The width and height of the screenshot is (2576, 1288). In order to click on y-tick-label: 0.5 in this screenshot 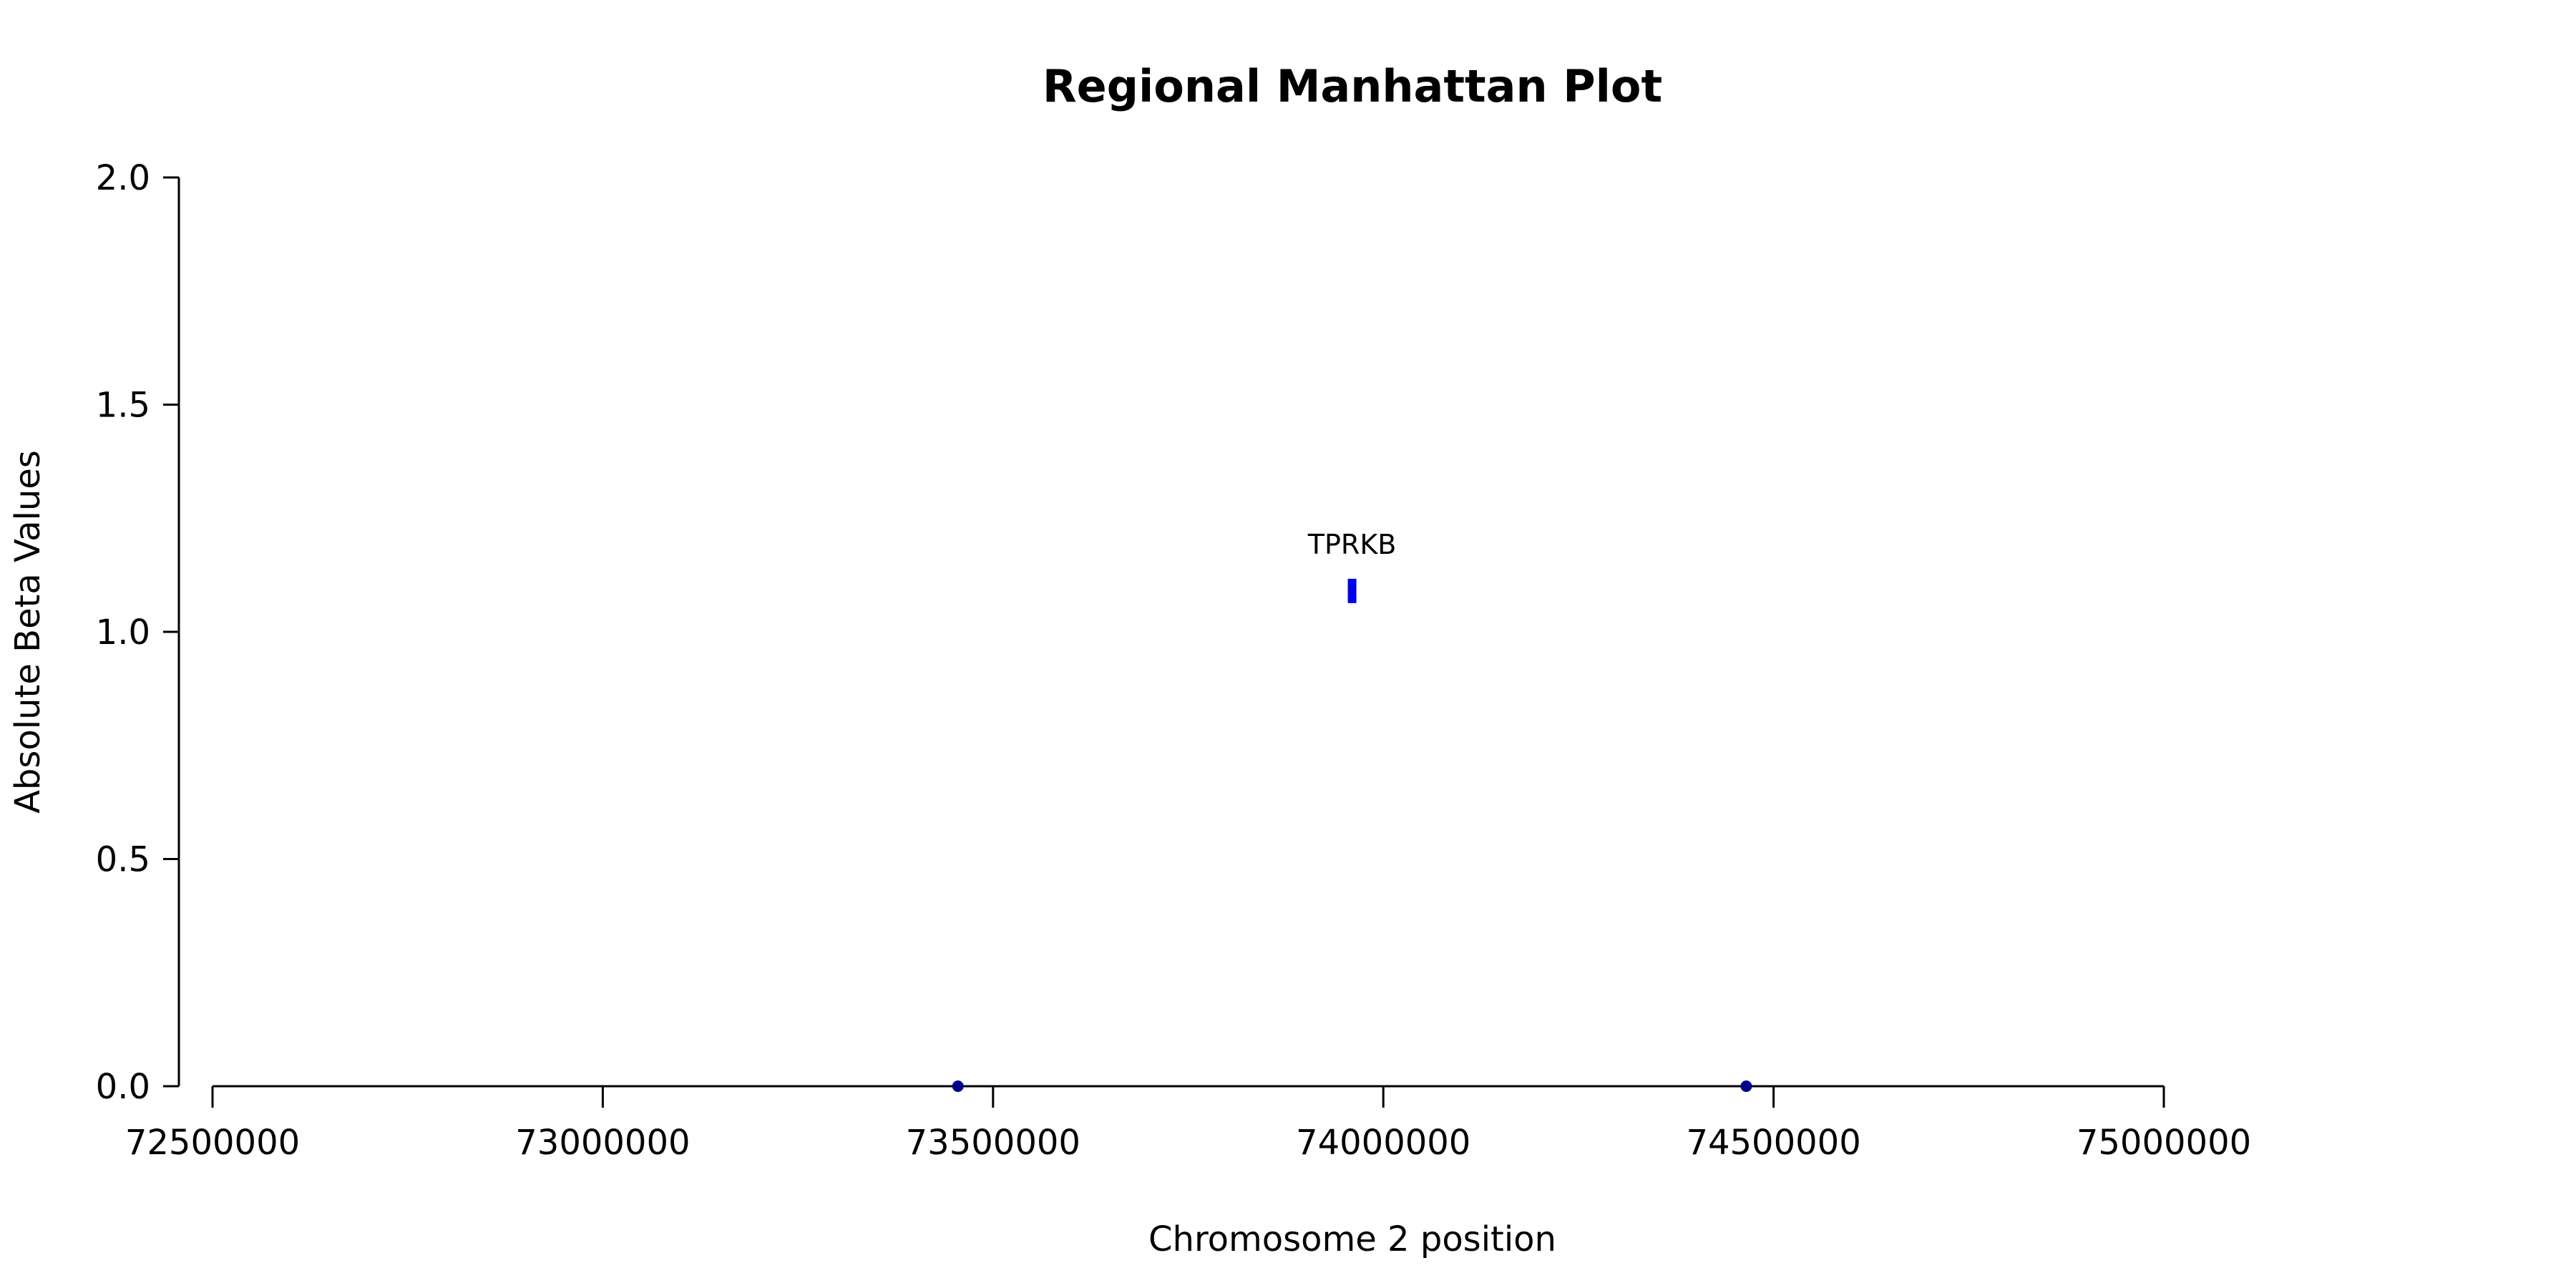, I will do `click(123, 860)`.